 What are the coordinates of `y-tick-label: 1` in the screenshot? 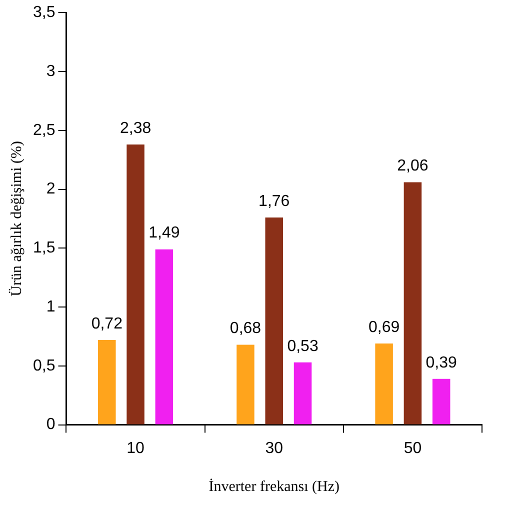 It's located at (51, 307).